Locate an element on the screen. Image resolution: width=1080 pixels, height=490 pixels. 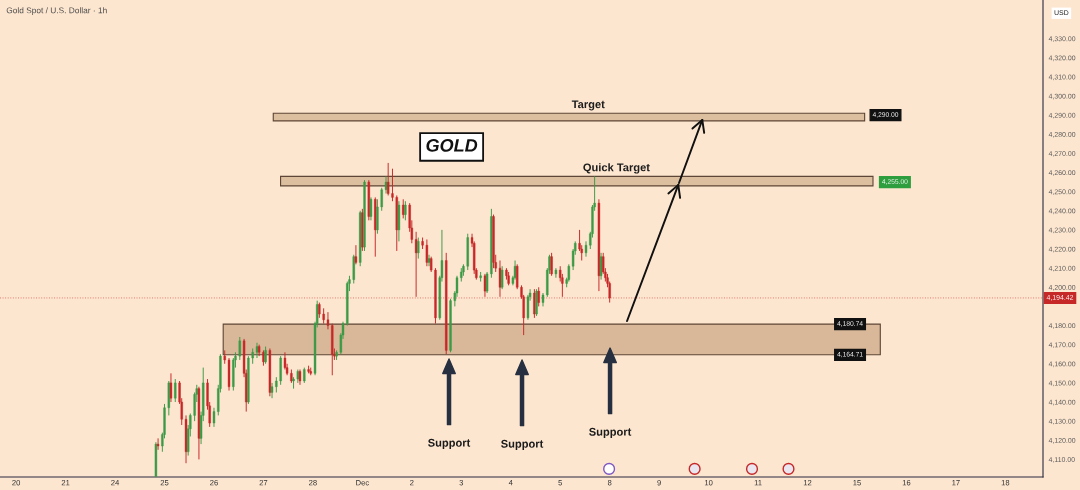
band-label: Quick Target is located at coordinates (616, 168).